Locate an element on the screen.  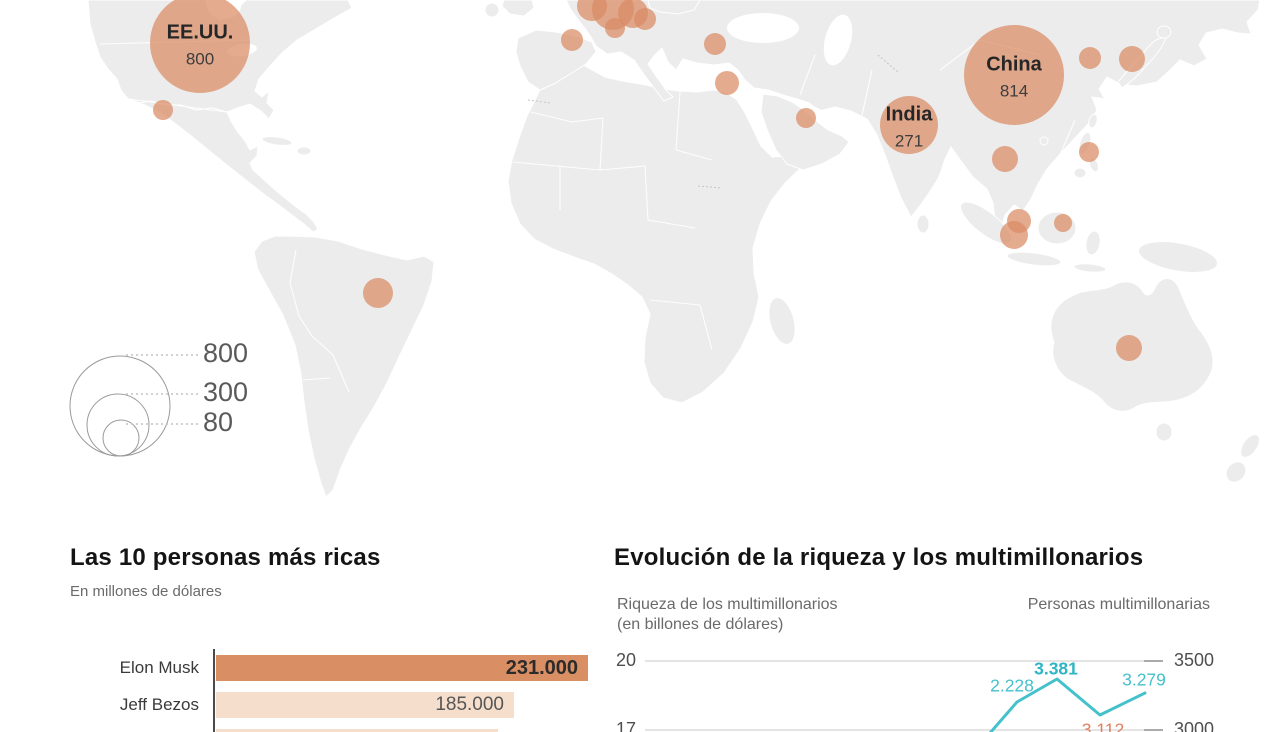
landmass-central-america is located at coordinates (223, 165).